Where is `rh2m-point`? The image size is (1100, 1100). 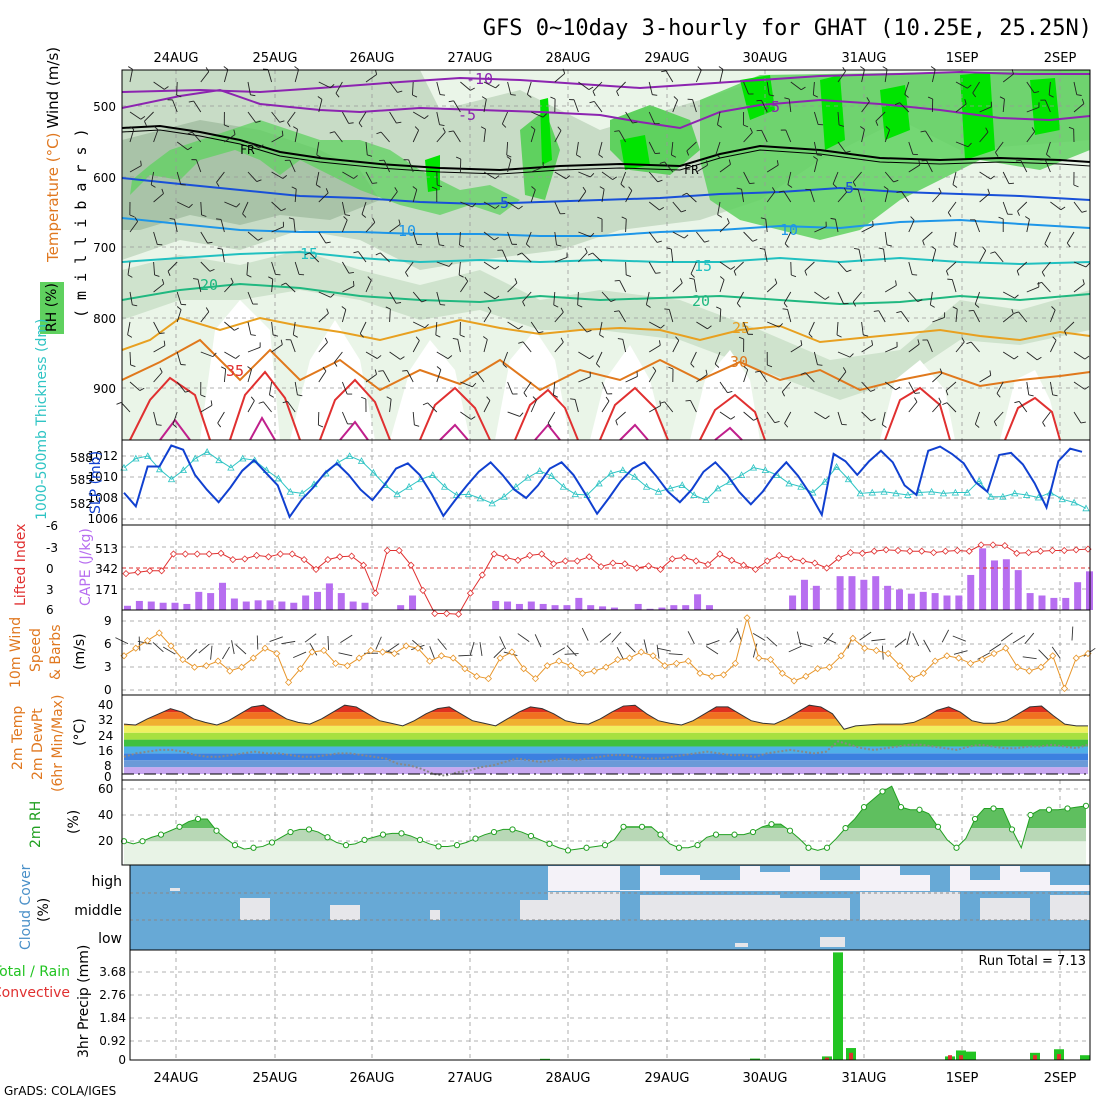
rh2m-point is located at coordinates (734, 834).